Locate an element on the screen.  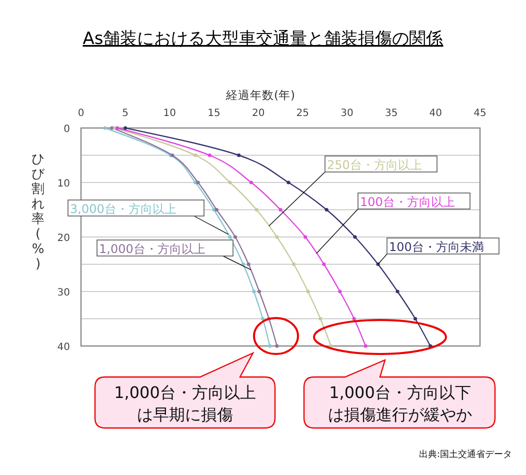
y-tick-label: 30 is located at coordinates (63, 293).